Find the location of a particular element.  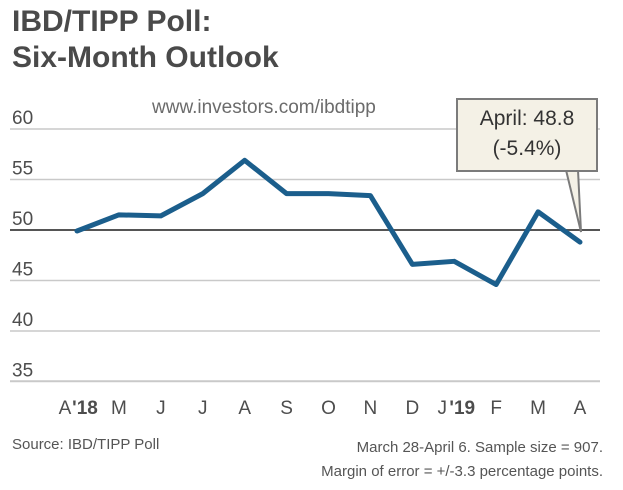

y-tick-label: 55 is located at coordinates (22, 169).